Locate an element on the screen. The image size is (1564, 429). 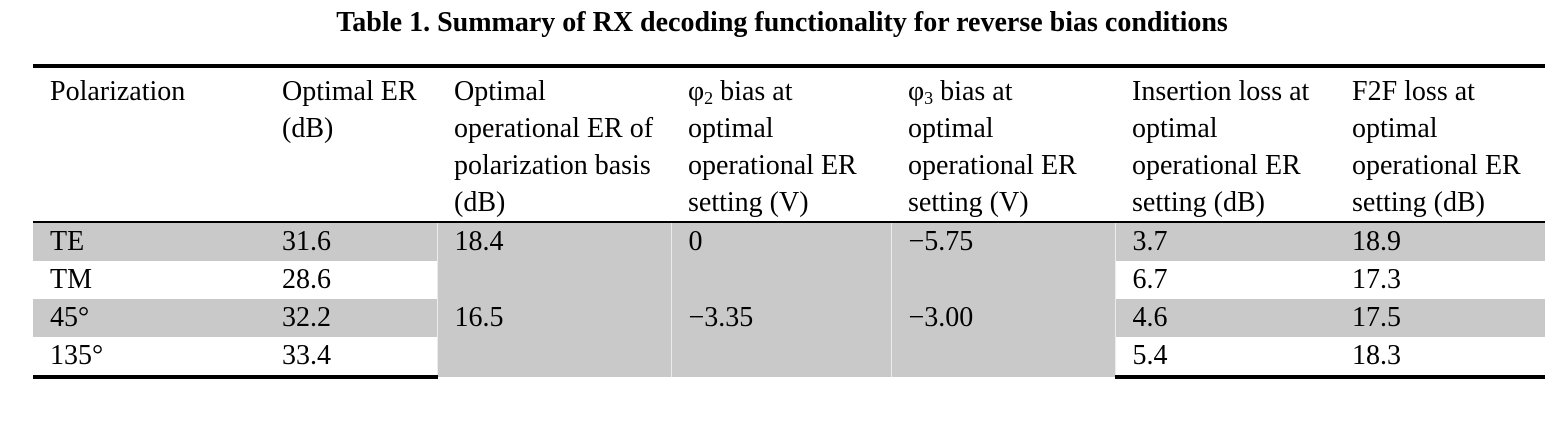
cell-optimal-er: 28.6 is located at coordinates (306, 279).